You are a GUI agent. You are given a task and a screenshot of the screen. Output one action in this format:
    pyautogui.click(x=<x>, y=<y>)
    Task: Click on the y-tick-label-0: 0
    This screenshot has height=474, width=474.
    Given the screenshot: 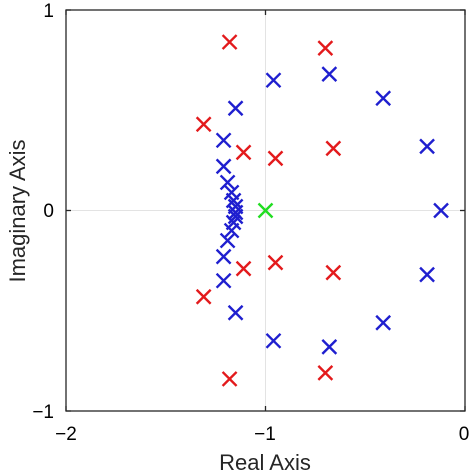 What is the action you would take?
    pyautogui.click(x=48, y=211)
    